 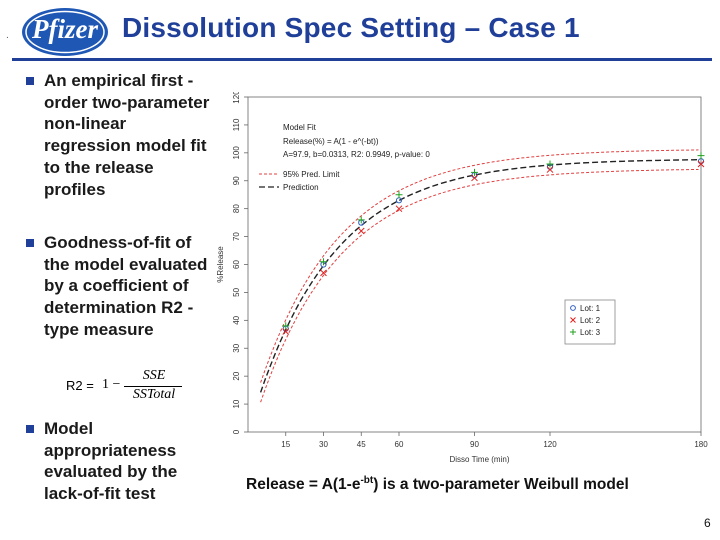 What do you see at coordinates (573, 332) in the screenshot?
I see `legend-lot3-marker` at bounding box center [573, 332].